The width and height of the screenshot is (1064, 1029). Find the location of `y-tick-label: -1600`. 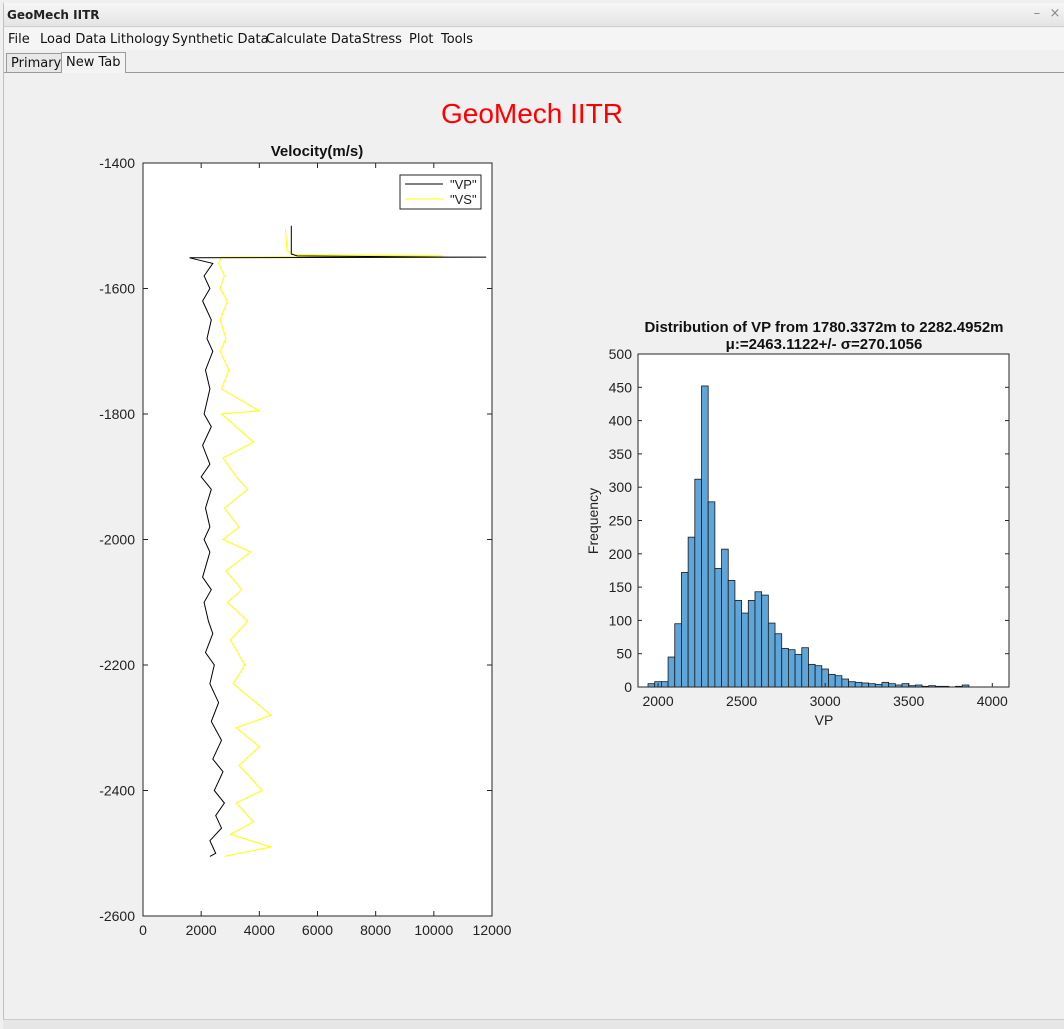

y-tick-label: -1600 is located at coordinates (117, 289).